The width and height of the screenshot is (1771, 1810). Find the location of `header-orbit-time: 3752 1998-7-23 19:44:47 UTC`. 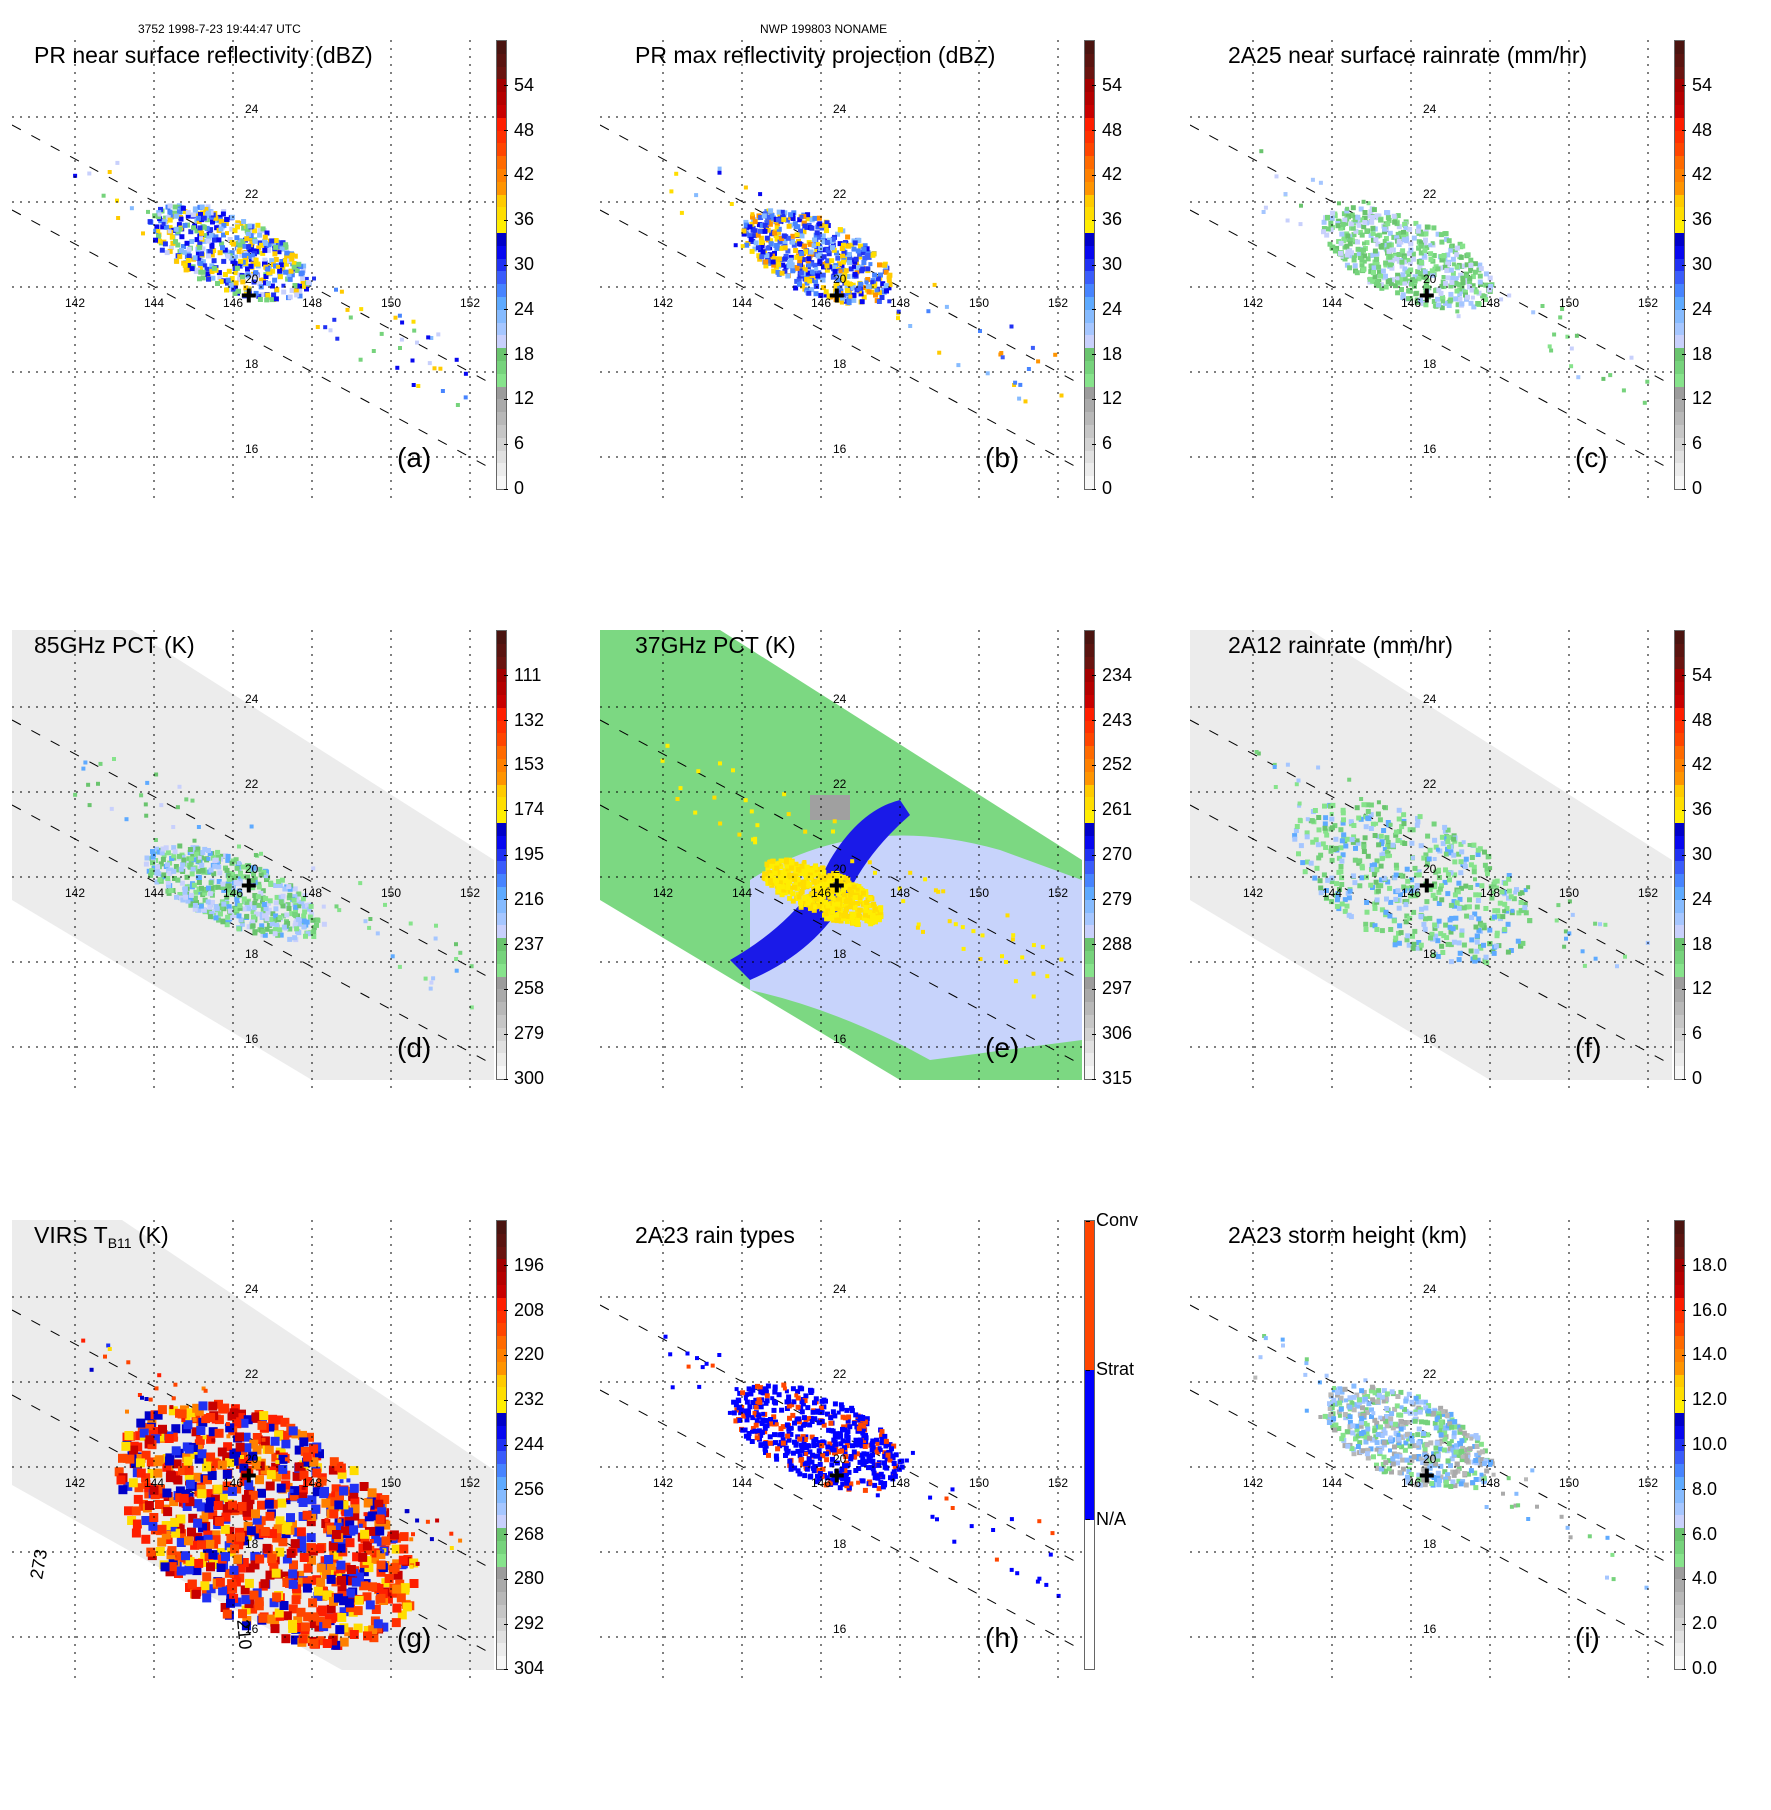

header-orbit-time: 3752 1998-7-23 19:44:47 UTC is located at coordinates (219, 29).